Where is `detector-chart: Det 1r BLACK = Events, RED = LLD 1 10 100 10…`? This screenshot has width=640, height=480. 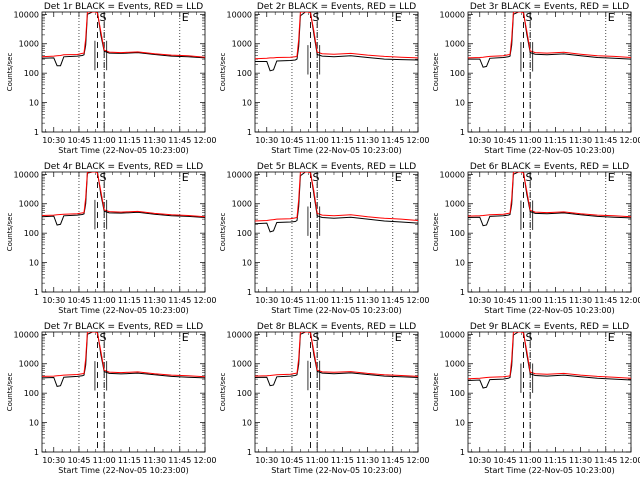
detector-chart: Det 1r BLACK = Events, RED = LLD 1 10 100 10… is located at coordinates (111, 78).